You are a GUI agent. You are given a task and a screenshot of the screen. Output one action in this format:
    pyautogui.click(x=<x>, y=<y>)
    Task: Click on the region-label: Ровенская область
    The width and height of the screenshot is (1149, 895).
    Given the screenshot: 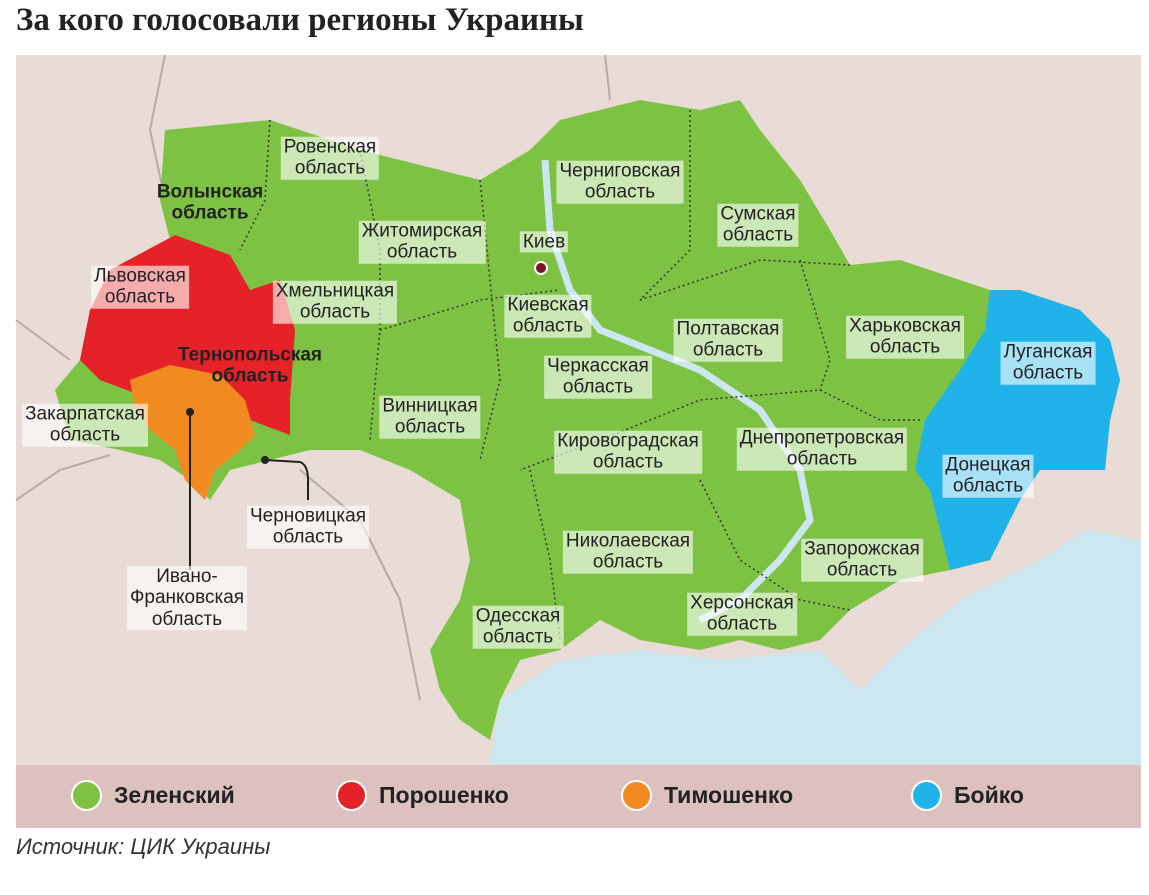 What is the action you would take?
    pyautogui.click(x=330, y=158)
    